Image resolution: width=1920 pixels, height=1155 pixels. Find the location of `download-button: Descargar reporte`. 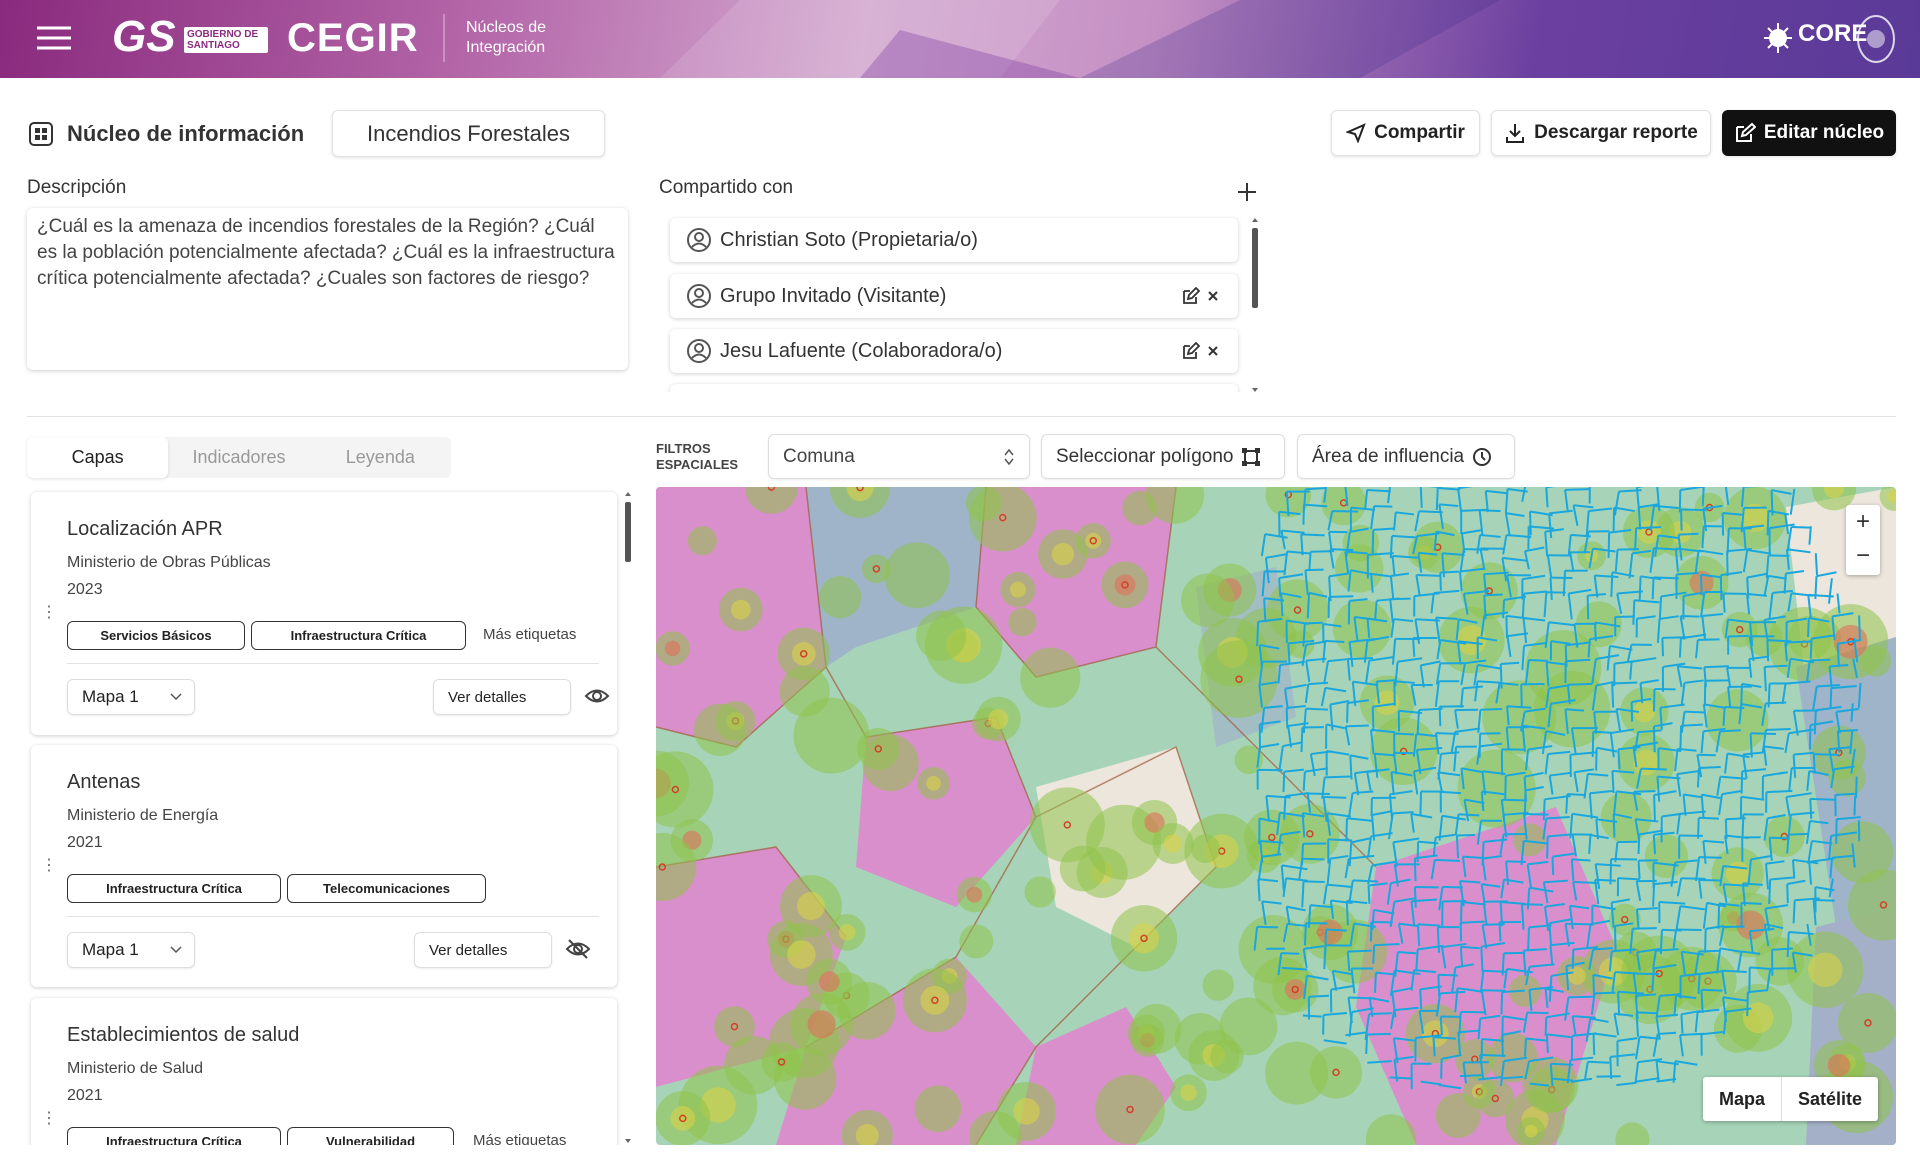

download-button: Descargar reporte is located at coordinates (1601, 133).